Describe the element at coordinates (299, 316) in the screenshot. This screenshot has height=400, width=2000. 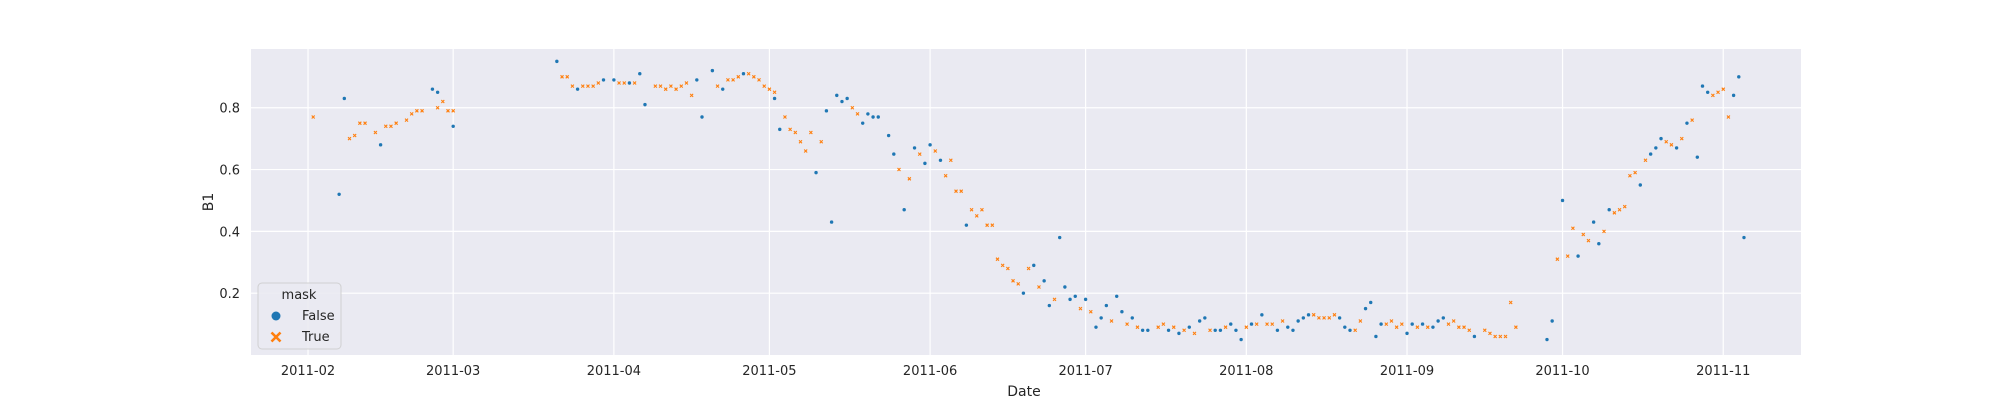
I see `legend: mask False True` at that location.